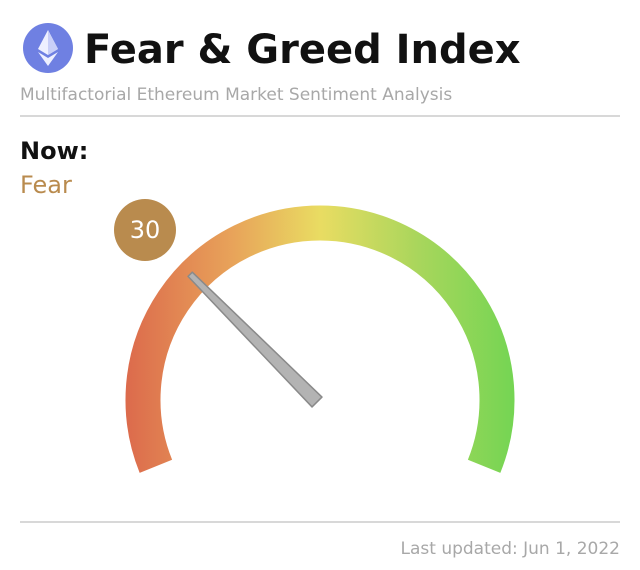 The height and width of the screenshot is (570, 640). What do you see at coordinates (302, 50) in the screenshot?
I see `title: Fear & Greed Index` at bounding box center [302, 50].